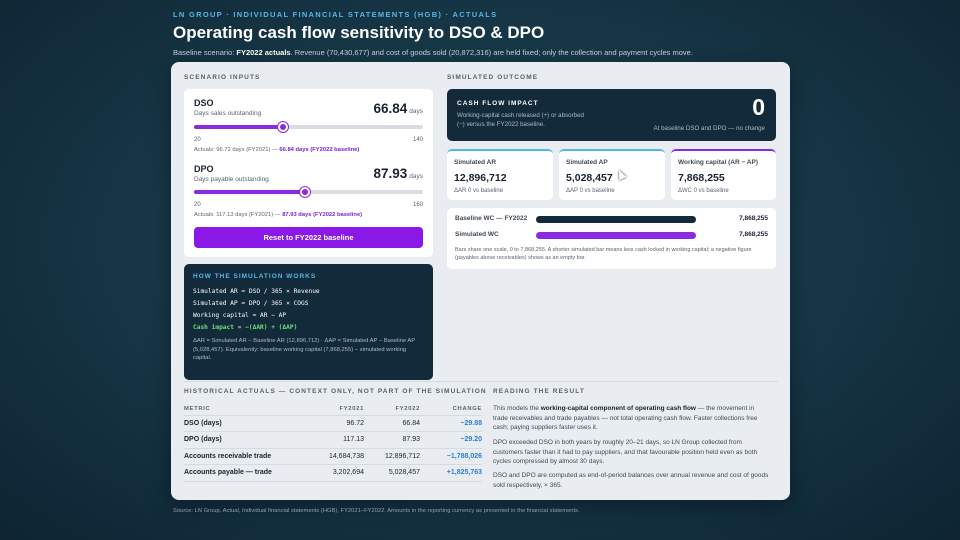 The height and width of the screenshot is (540, 960). What do you see at coordinates (753, 234) in the screenshot?
I see `simulated-wc-value: 7,868,255` at bounding box center [753, 234].